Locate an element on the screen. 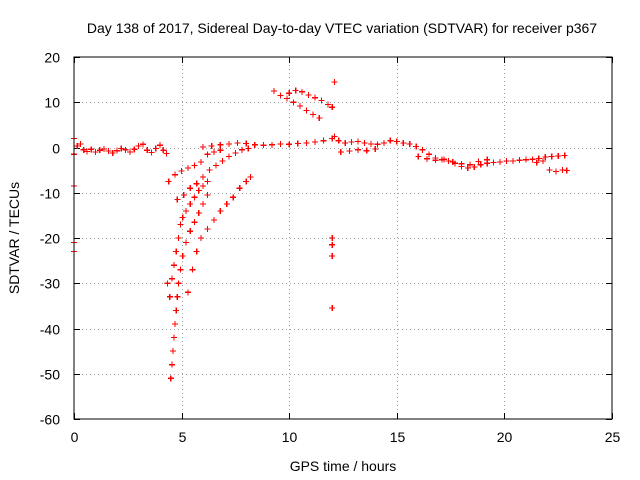  x-axis-label: GPS time / hours is located at coordinates (343, 466).